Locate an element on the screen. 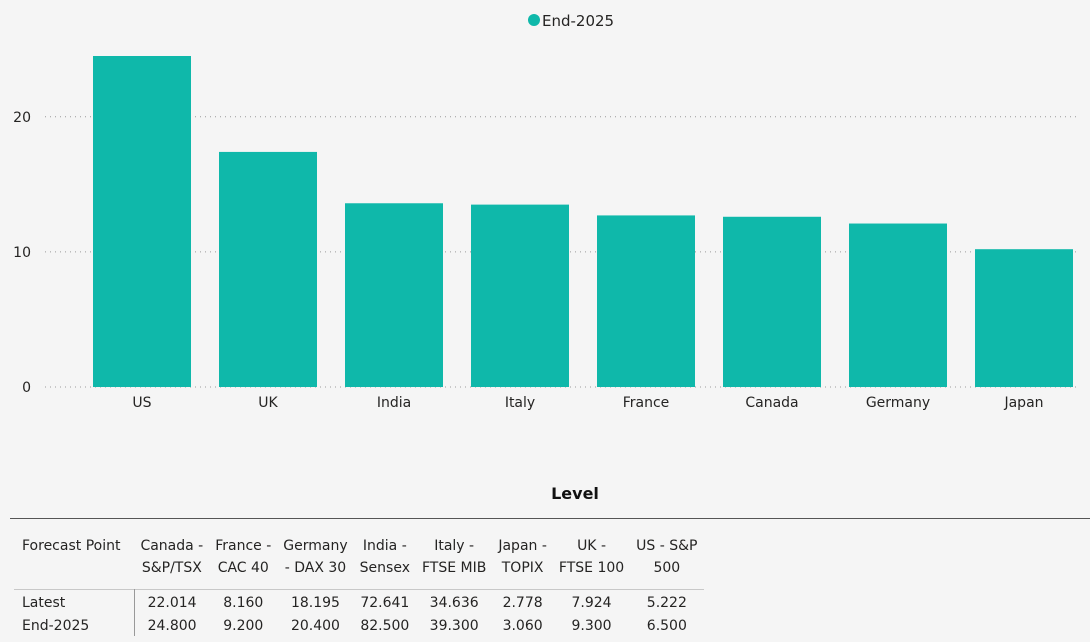  column-header-line: S&P/TSX is located at coordinates (171, 568).